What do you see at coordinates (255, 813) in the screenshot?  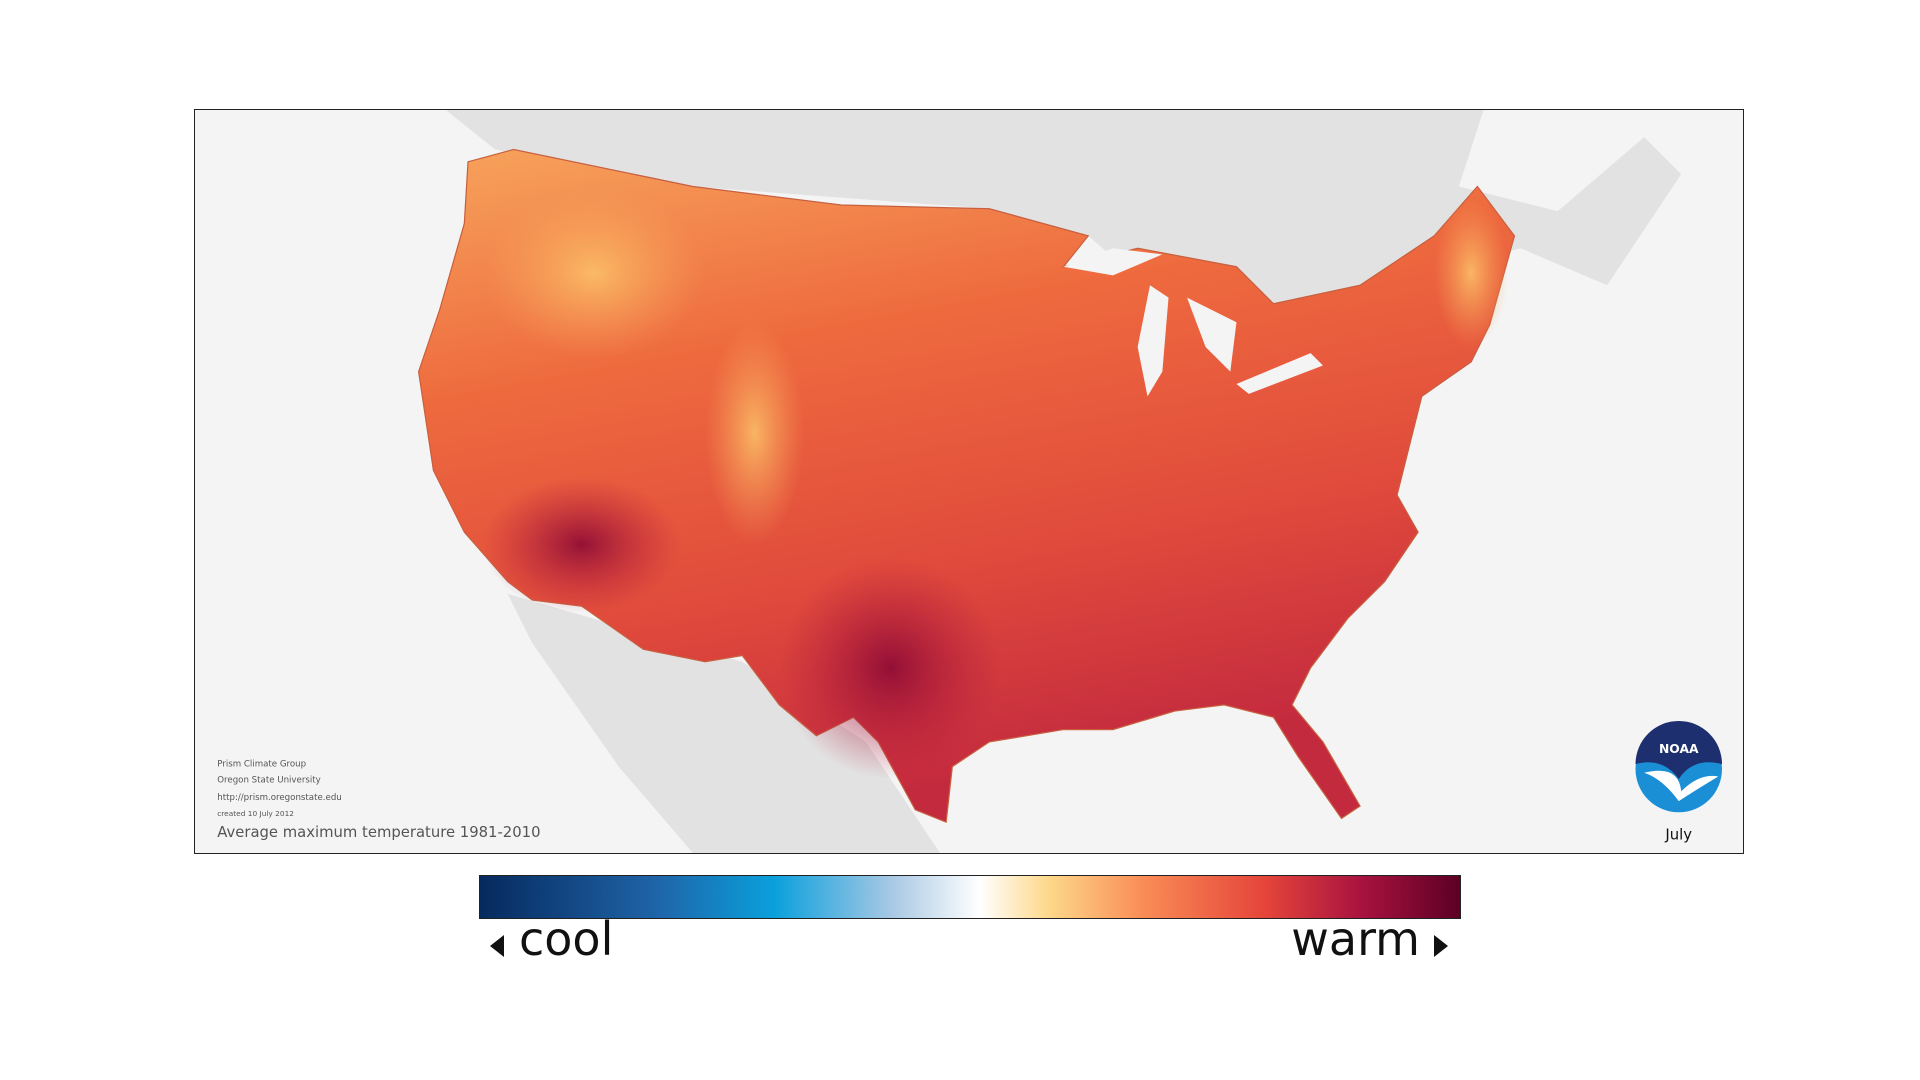 I see `credit: created 10 July 2012` at bounding box center [255, 813].